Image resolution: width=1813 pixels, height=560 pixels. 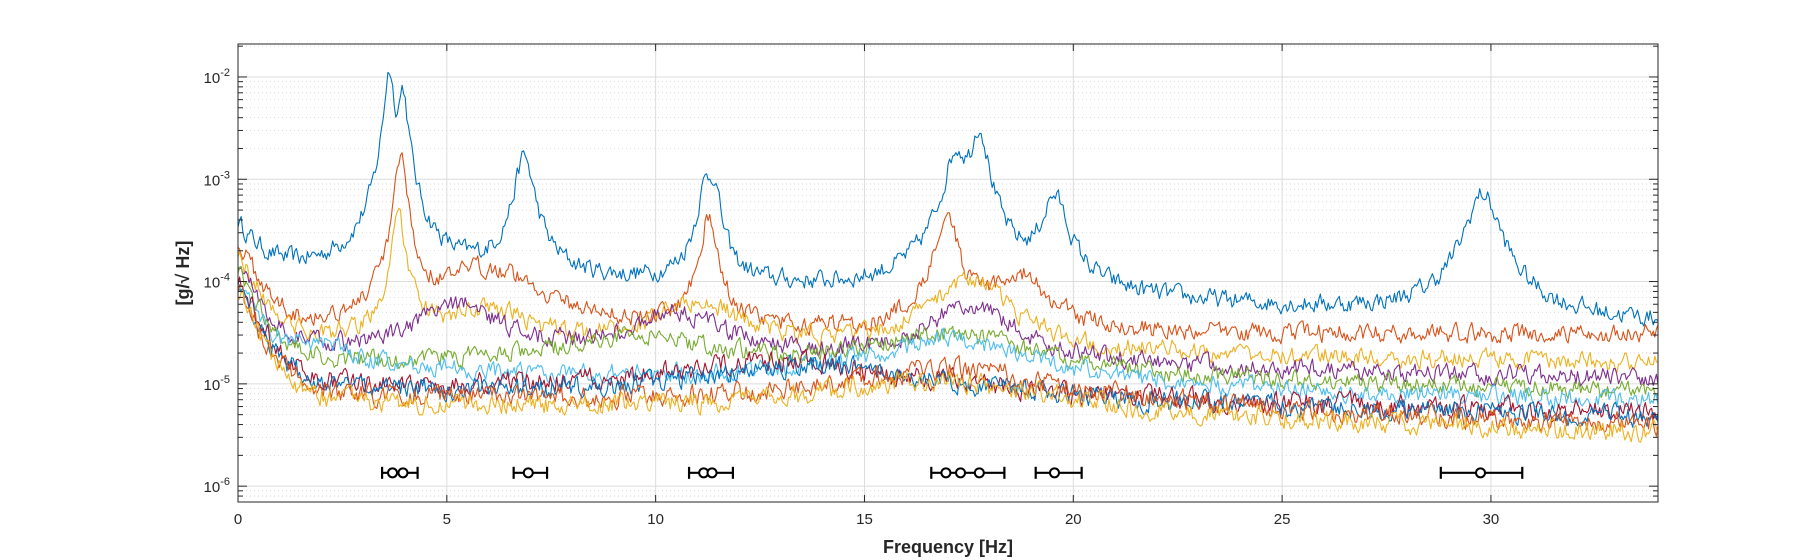 I want to click on frequency-intervals, so click(x=952, y=472).